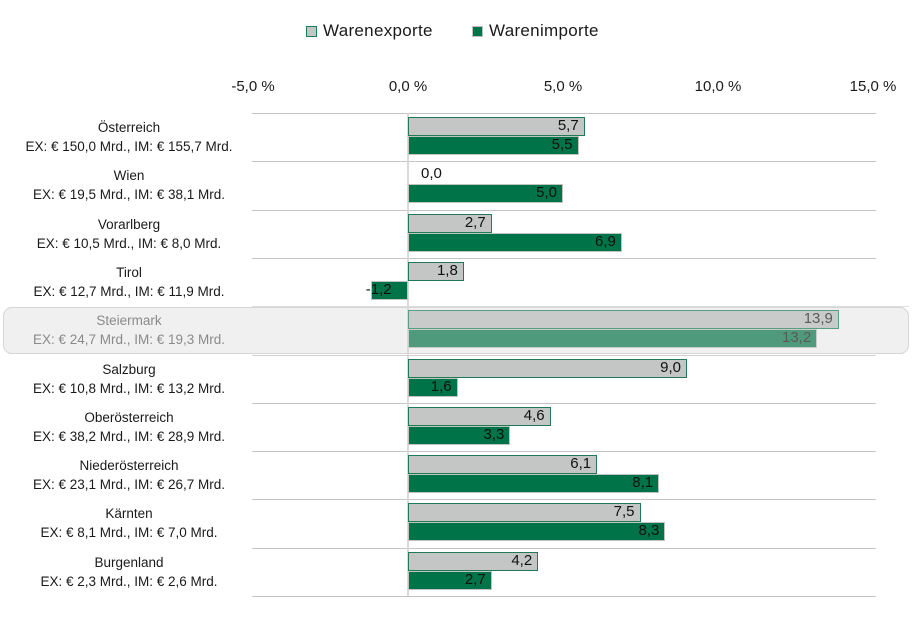 The image size is (914, 635). I want to click on import-value-label: 13,2, so click(796, 338).